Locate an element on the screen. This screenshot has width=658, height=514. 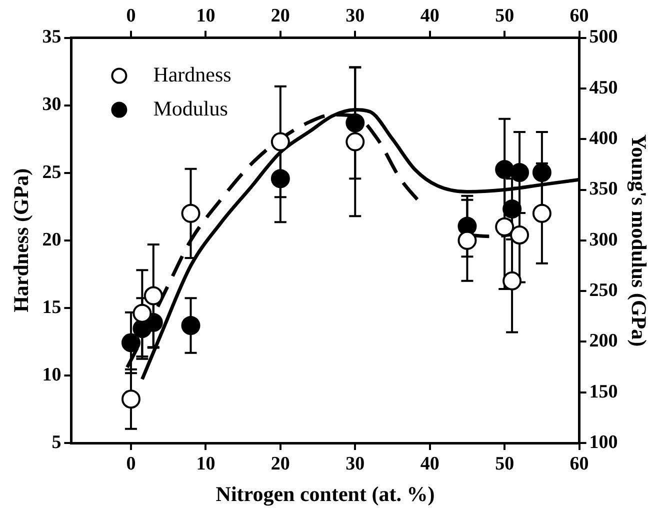
x-tick-label: 50 is located at coordinates (504, 15).